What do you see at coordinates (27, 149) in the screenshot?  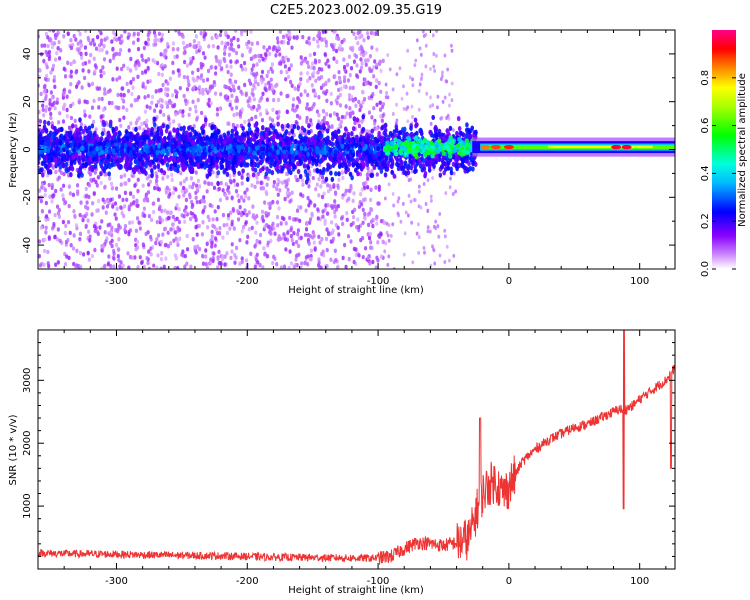 I see `y-tick-label: 0` at bounding box center [27, 149].